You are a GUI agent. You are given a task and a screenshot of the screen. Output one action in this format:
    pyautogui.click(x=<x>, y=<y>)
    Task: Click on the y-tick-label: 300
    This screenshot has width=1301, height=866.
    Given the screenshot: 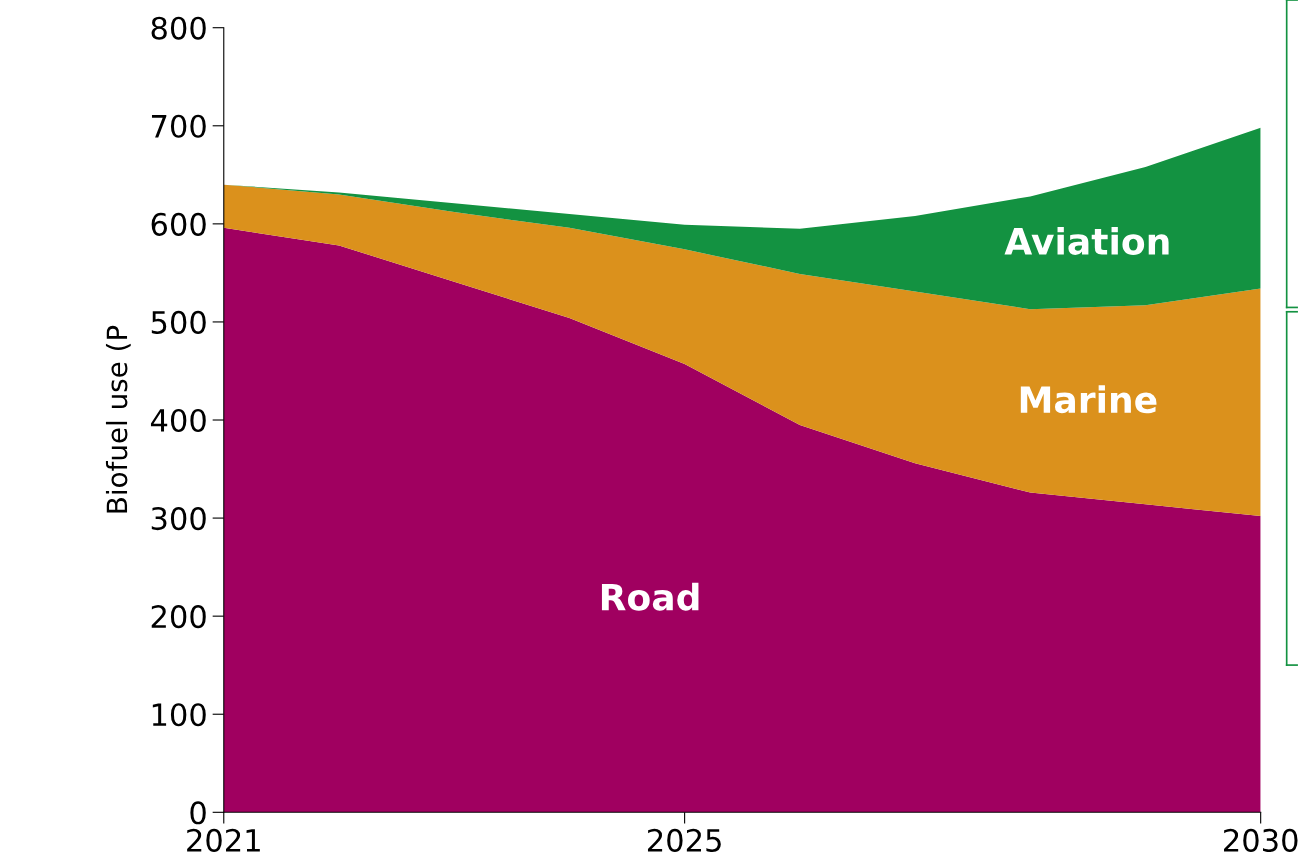 What is the action you would take?
    pyautogui.click(x=178, y=519)
    